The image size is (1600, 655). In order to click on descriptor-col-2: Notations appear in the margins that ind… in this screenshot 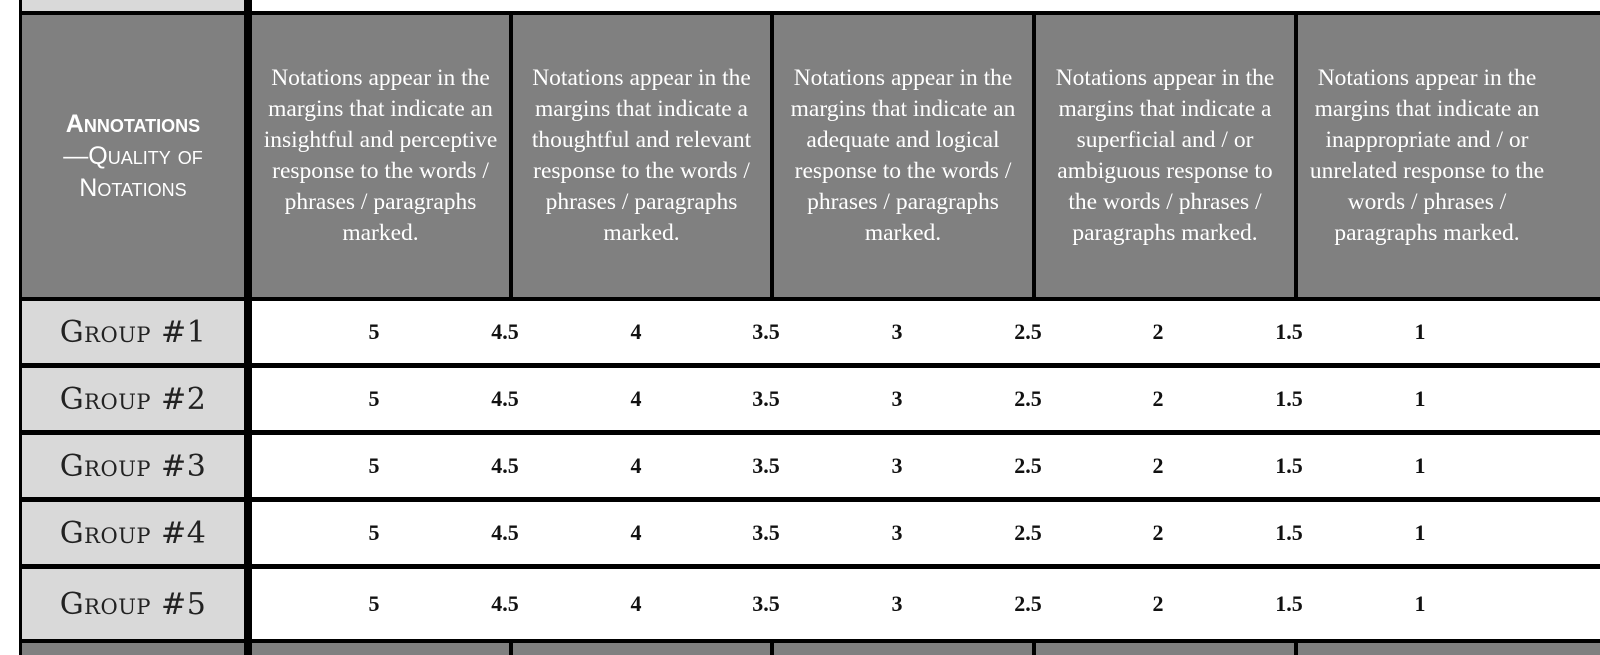, I will do `click(641, 156)`.